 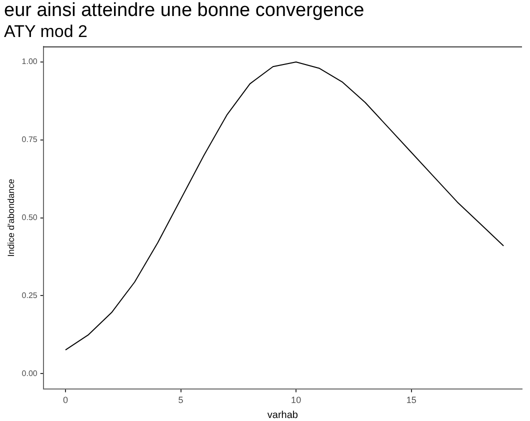 What do you see at coordinates (411, 400) in the screenshot?
I see `x-tick-label: 15` at bounding box center [411, 400].